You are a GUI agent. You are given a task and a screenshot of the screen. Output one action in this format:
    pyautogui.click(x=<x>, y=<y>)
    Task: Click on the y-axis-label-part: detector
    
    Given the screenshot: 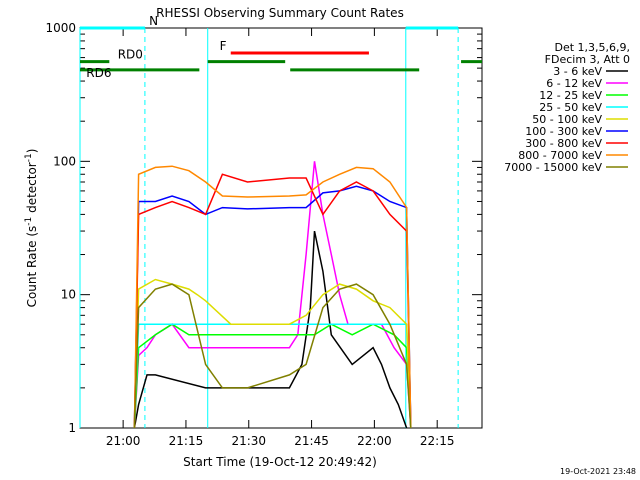 What is the action you would take?
    pyautogui.click(x=32, y=189)
    